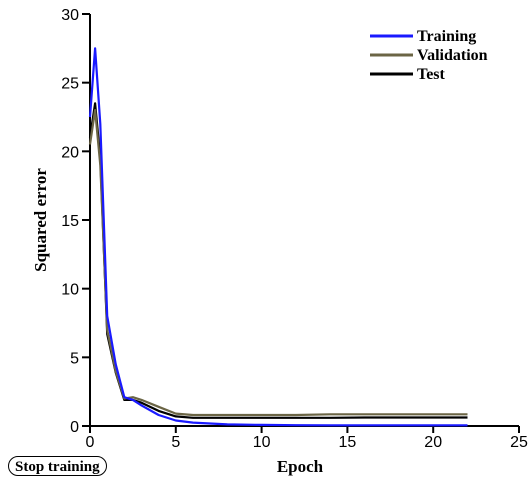  Describe the element at coordinates (74, 358) in the screenshot. I see `y-tick-label: 5` at that location.